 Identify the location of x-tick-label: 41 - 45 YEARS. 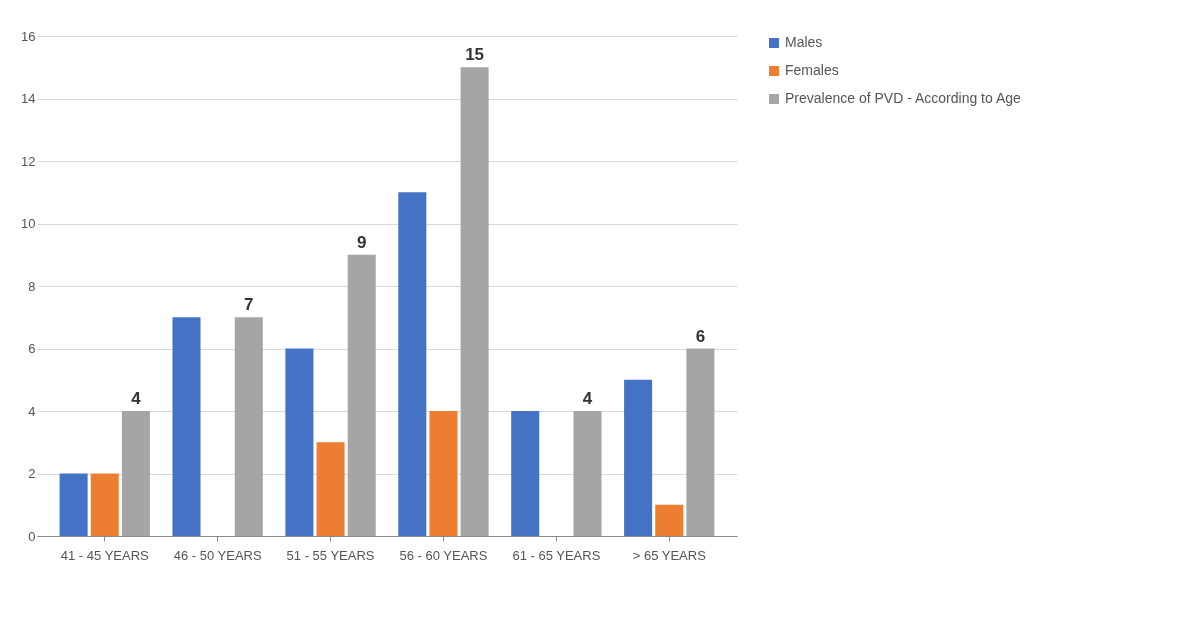
(105, 555).